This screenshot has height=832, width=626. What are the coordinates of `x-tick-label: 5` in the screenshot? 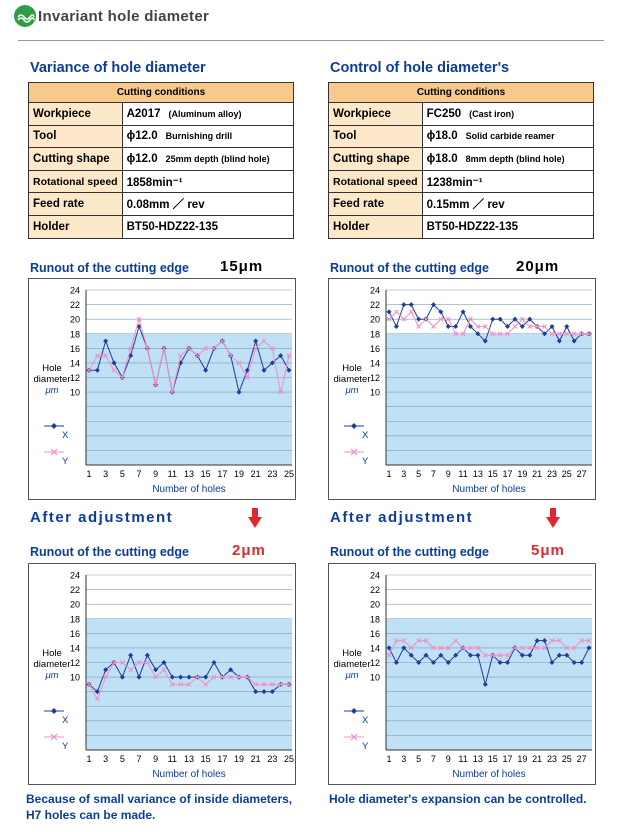 It's located at (122, 759).